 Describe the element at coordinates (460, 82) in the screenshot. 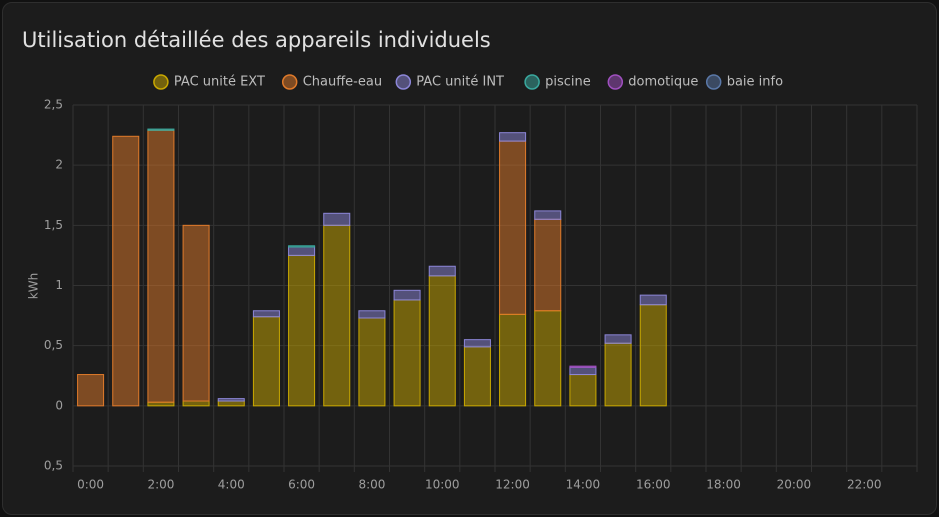

I see `legend-label: PAC unité INT` at that location.